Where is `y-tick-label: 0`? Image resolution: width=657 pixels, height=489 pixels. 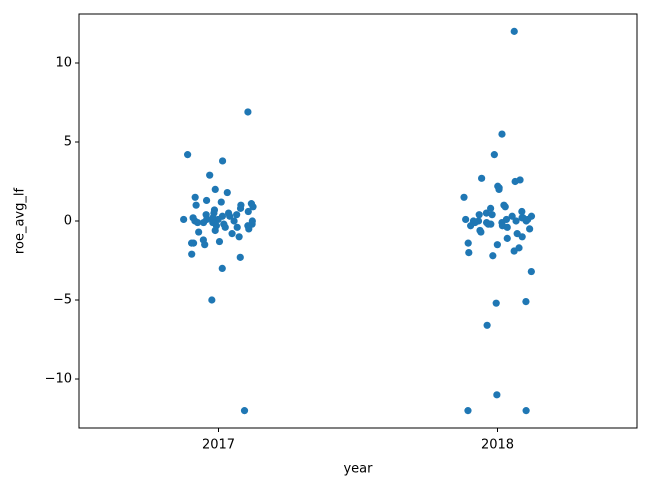 y-tick-label: 0 is located at coordinates (68, 221).